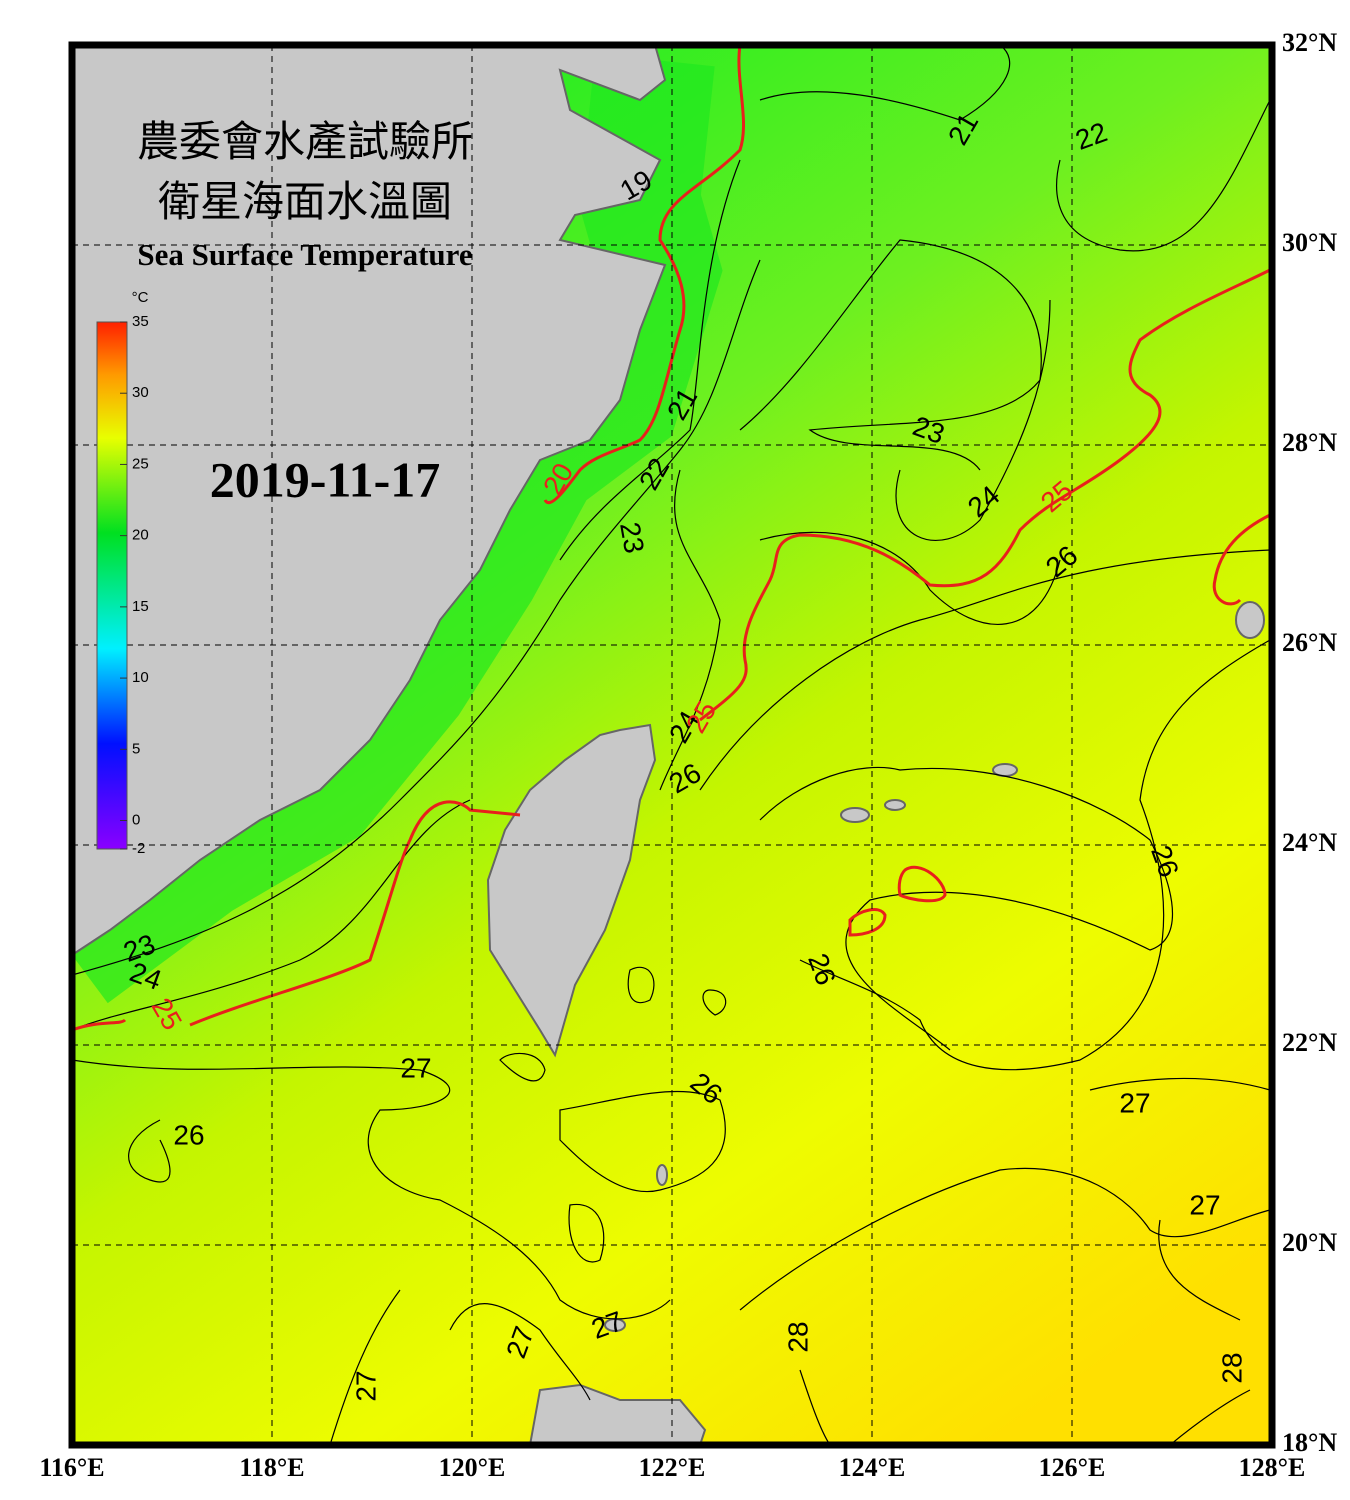  What do you see at coordinates (138, 848) in the screenshot?
I see `colorbar-tick-label: -2` at bounding box center [138, 848].